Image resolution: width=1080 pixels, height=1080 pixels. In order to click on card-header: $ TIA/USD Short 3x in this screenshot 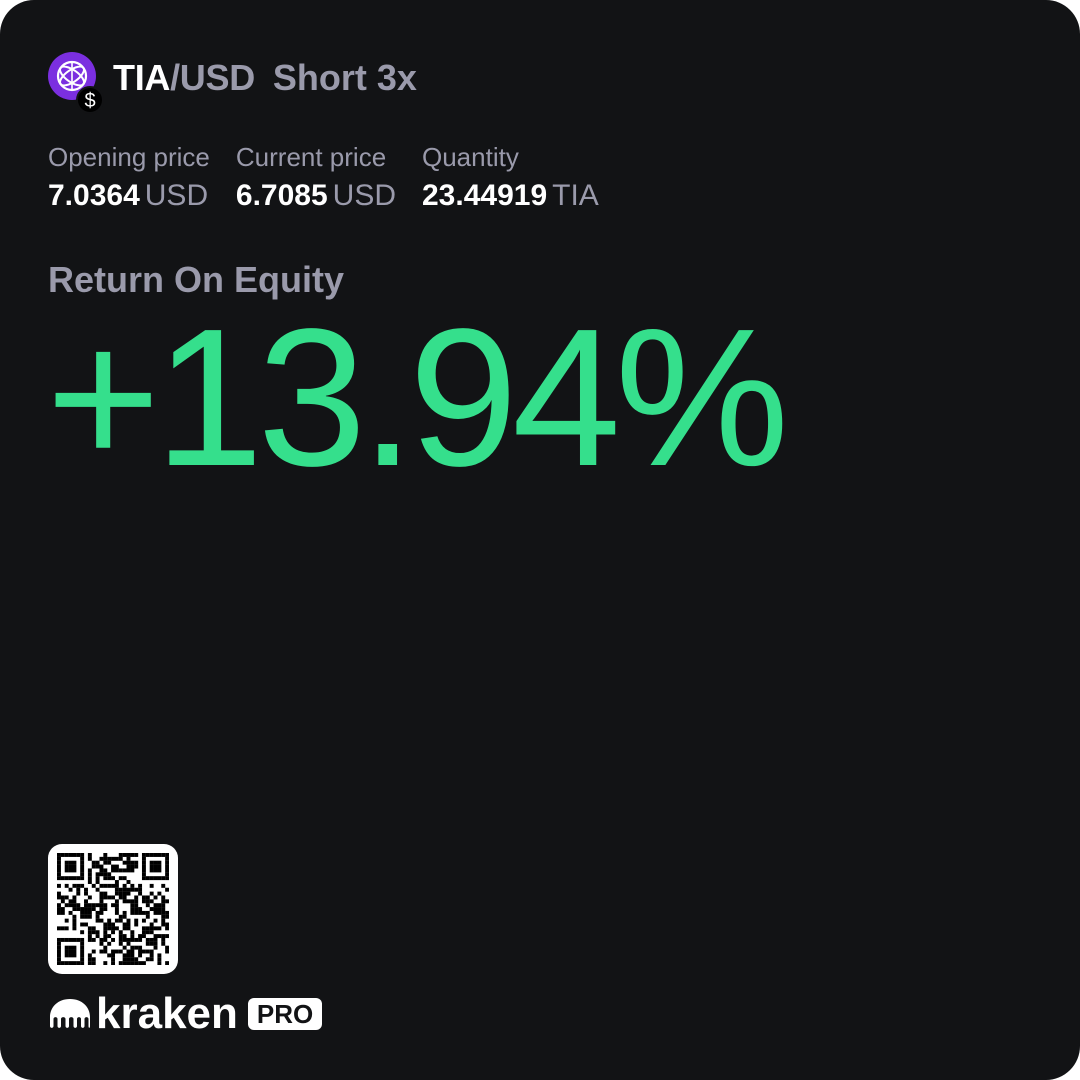, I will do `click(232, 81)`.